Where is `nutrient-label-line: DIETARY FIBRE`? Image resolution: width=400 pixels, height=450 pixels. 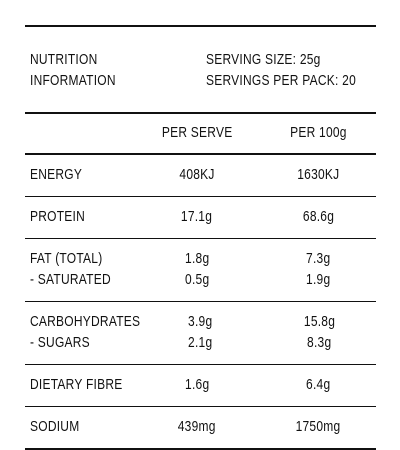
nutrient-label-line: DIETARY FIBRE is located at coordinates (91, 385).